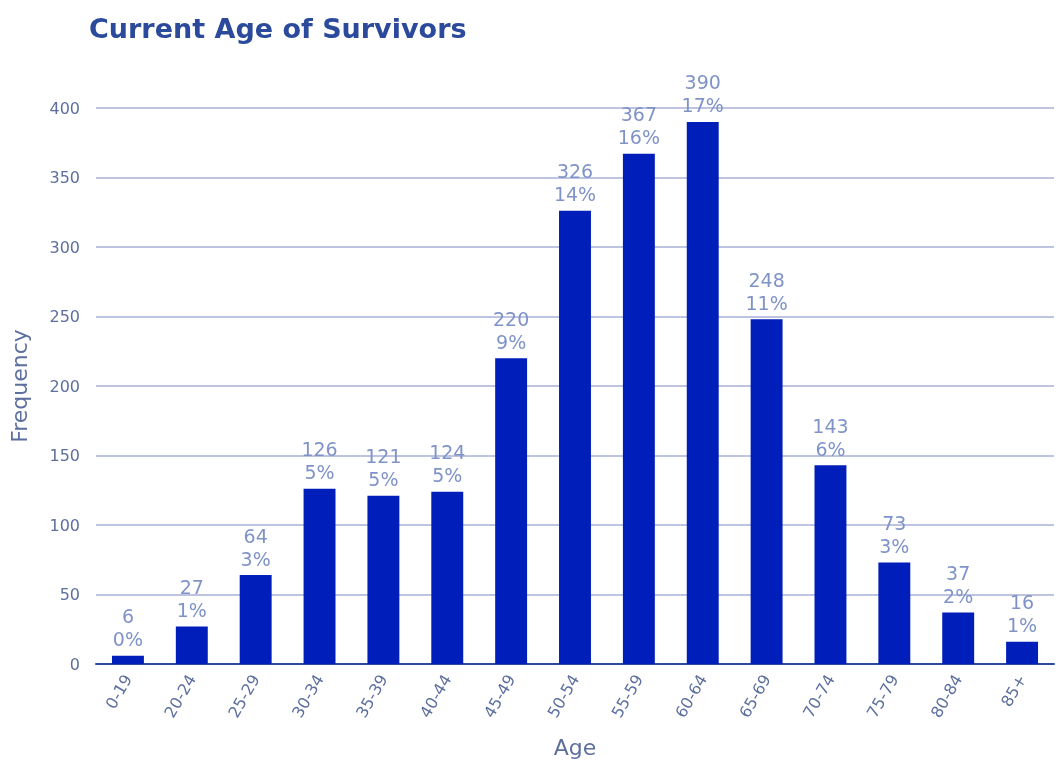 This screenshot has width=1062, height=765. What do you see at coordinates (69, 594) in the screenshot?
I see `y-tick-label: 50` at bounding box center [69, 594].